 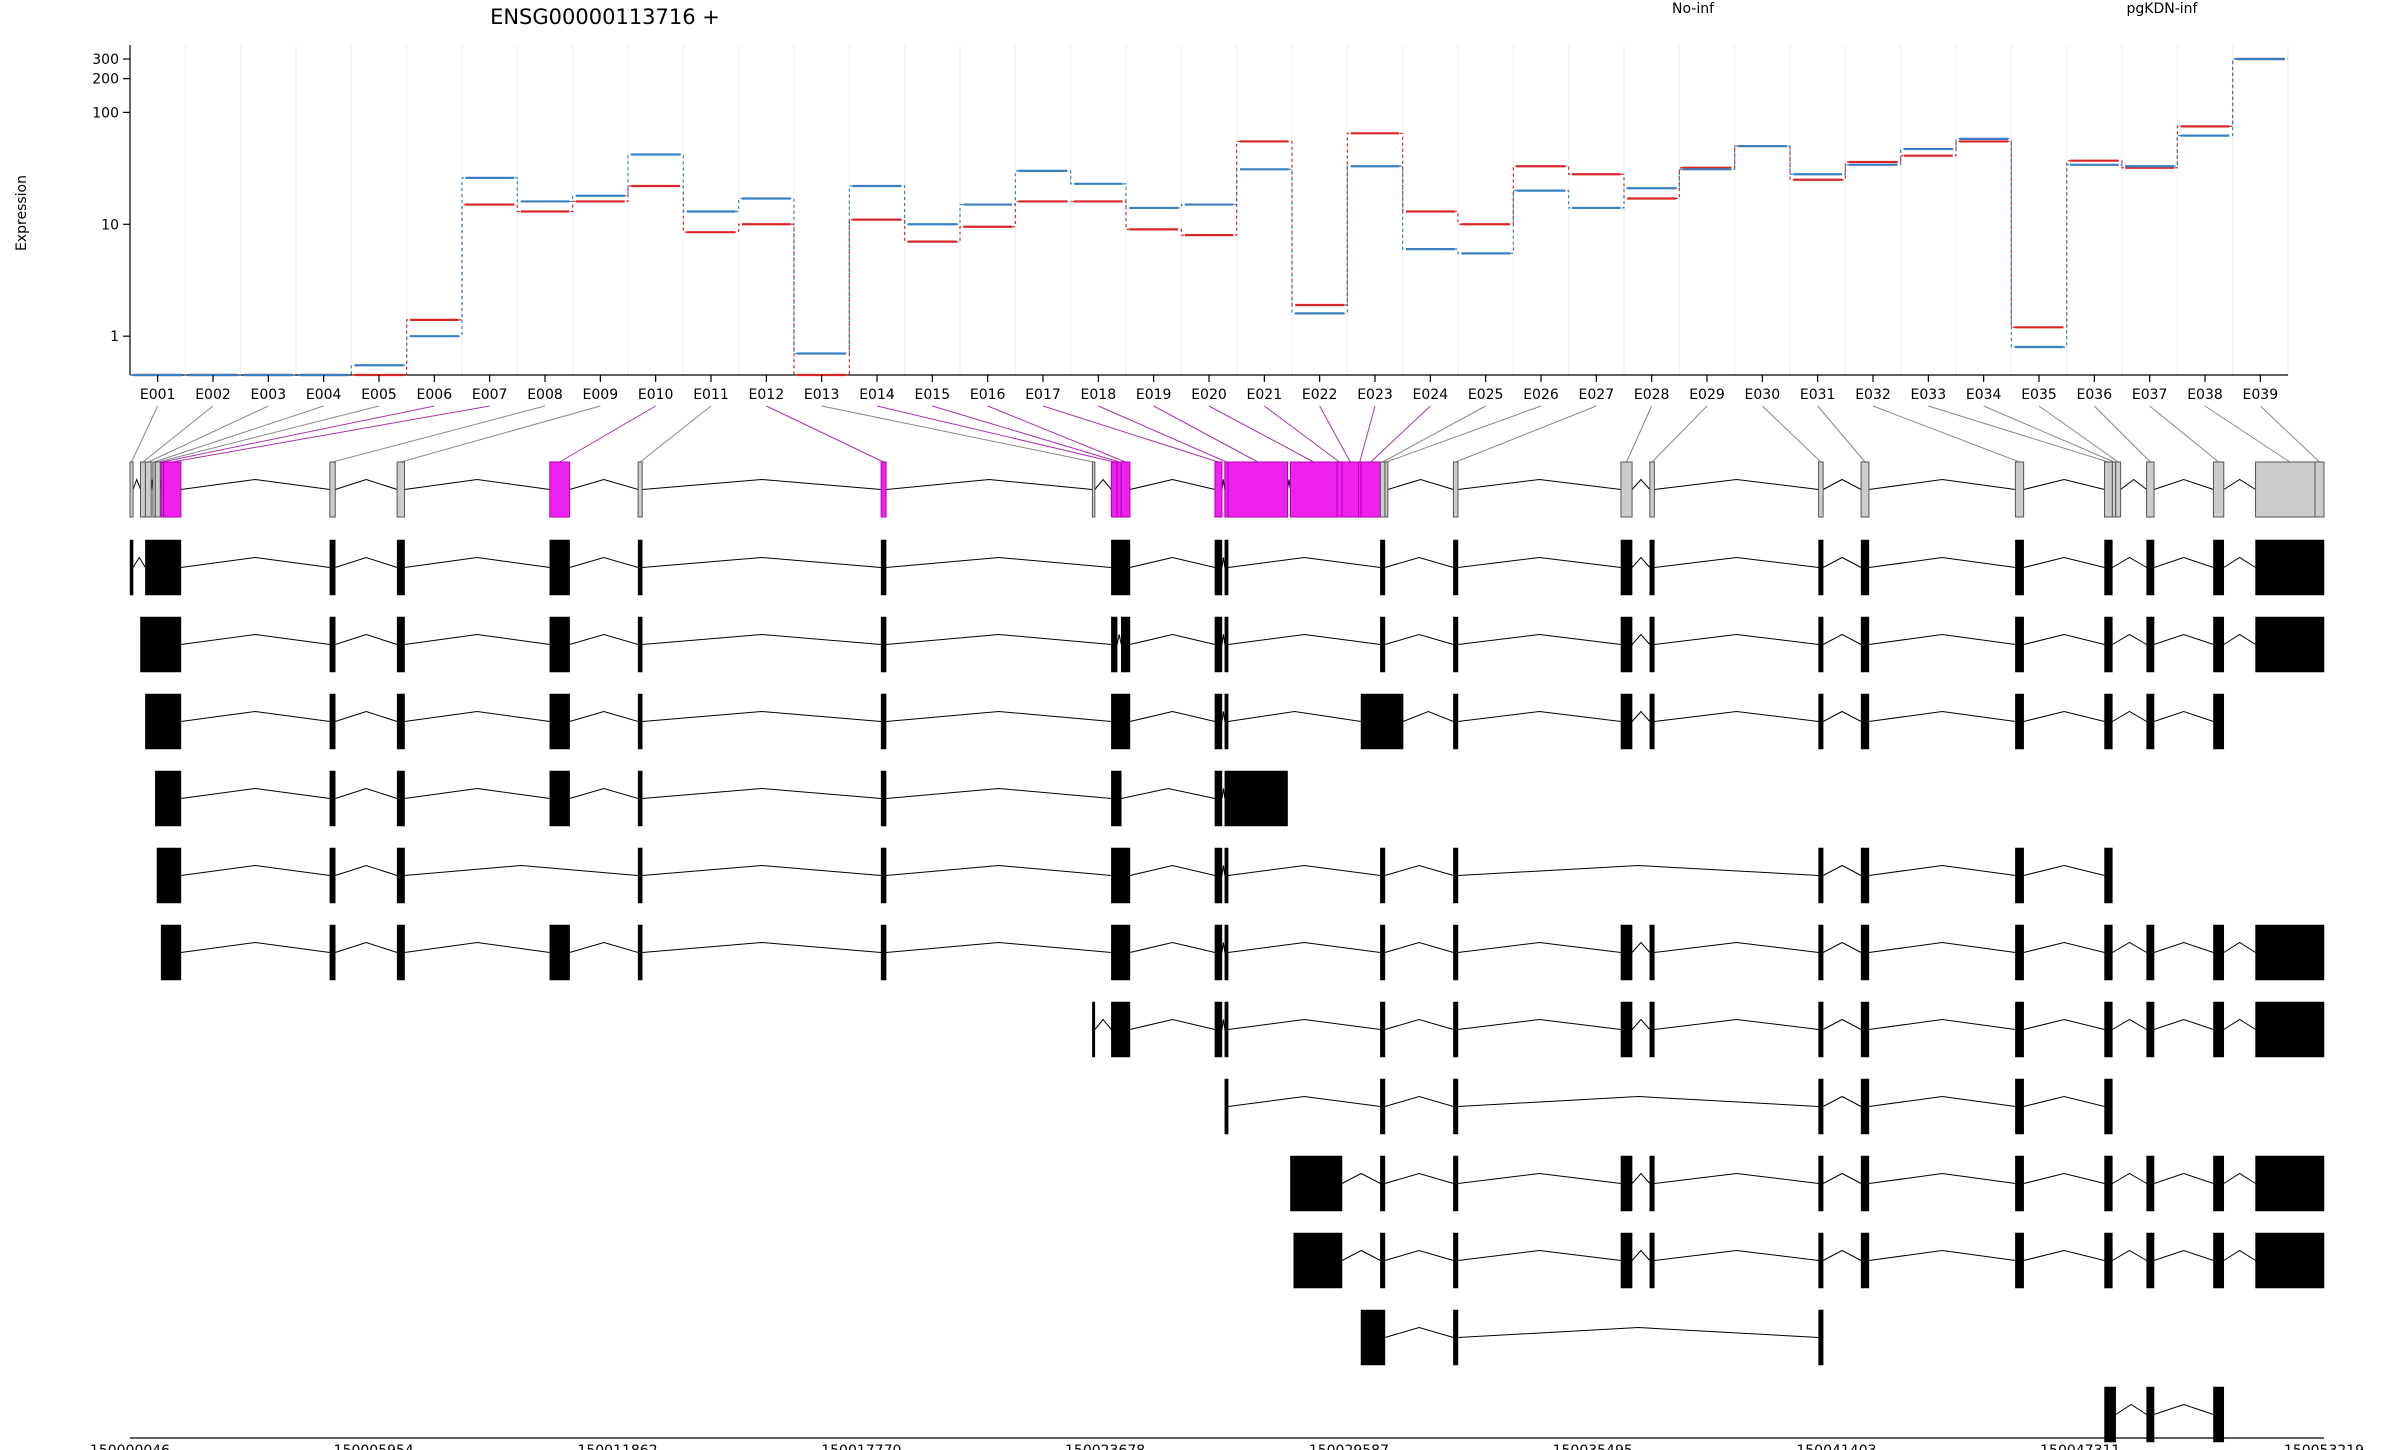 What do you see at coordinates (105, 113) in the screenshot?
I see `y-tick-label: 100` at bounding box center [105, 113].